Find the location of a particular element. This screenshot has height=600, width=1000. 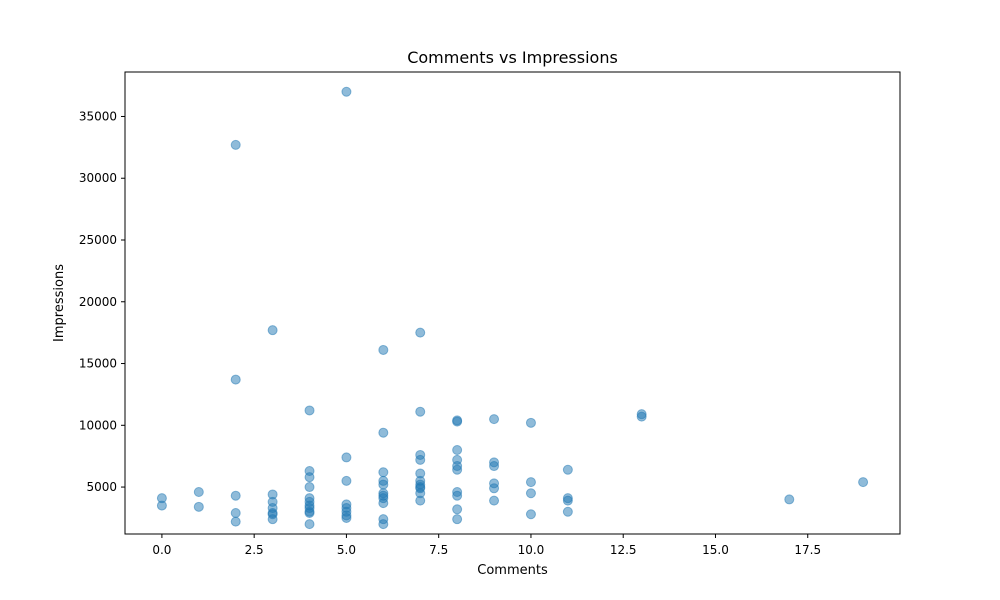

x-tick-label: 0.0 is located at coordinates (161, 550).